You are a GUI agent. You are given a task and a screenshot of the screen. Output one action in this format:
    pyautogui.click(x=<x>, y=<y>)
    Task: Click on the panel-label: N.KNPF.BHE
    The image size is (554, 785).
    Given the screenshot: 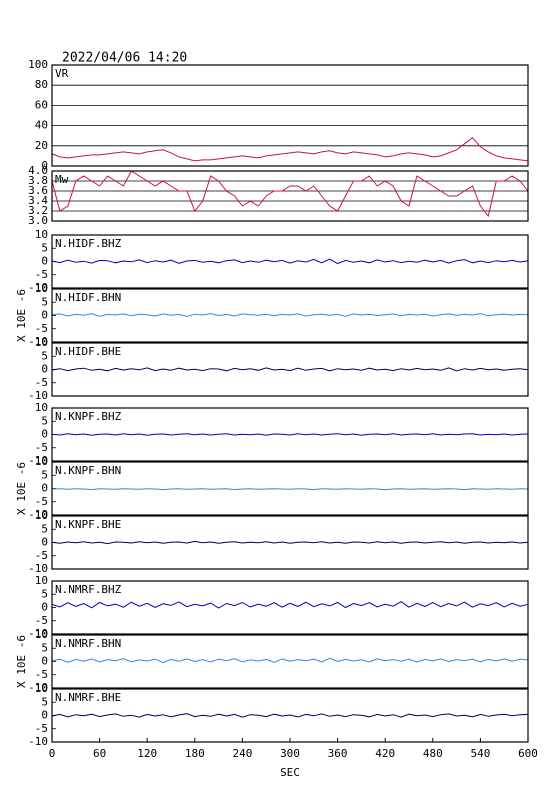 What is the action you would take?
    pyautogui.click(x=88, y=524)
    